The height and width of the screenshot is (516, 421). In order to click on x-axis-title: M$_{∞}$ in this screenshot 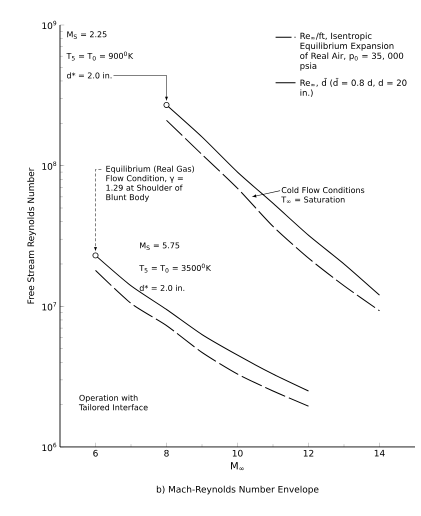, I will do `click(237, 466)`.